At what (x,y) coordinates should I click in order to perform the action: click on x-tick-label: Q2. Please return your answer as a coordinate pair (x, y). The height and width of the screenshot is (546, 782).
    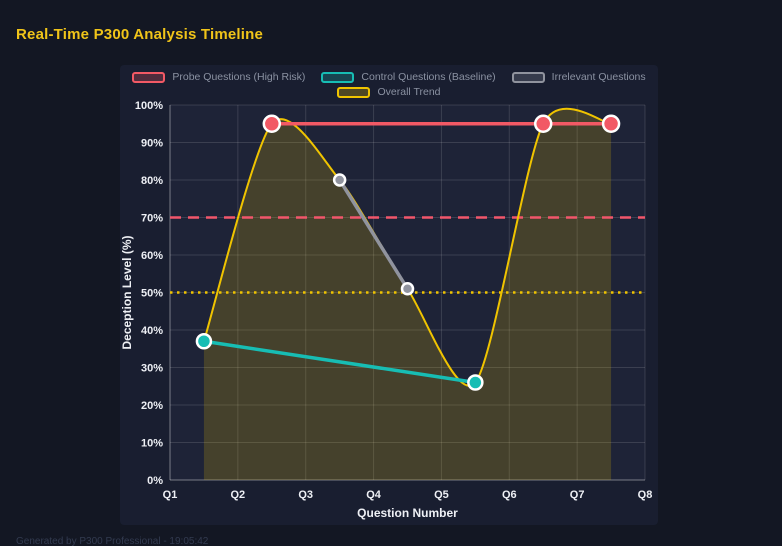
    Looking at the image, I should click on (238, 495).